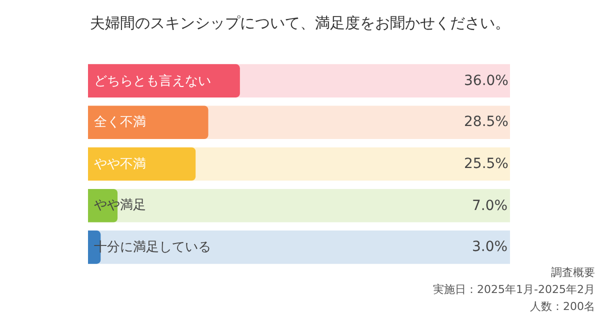 The height and width of the screenshot is (325, 600). I want to click on y-tick-label: 全く不満, so click(118, 122).